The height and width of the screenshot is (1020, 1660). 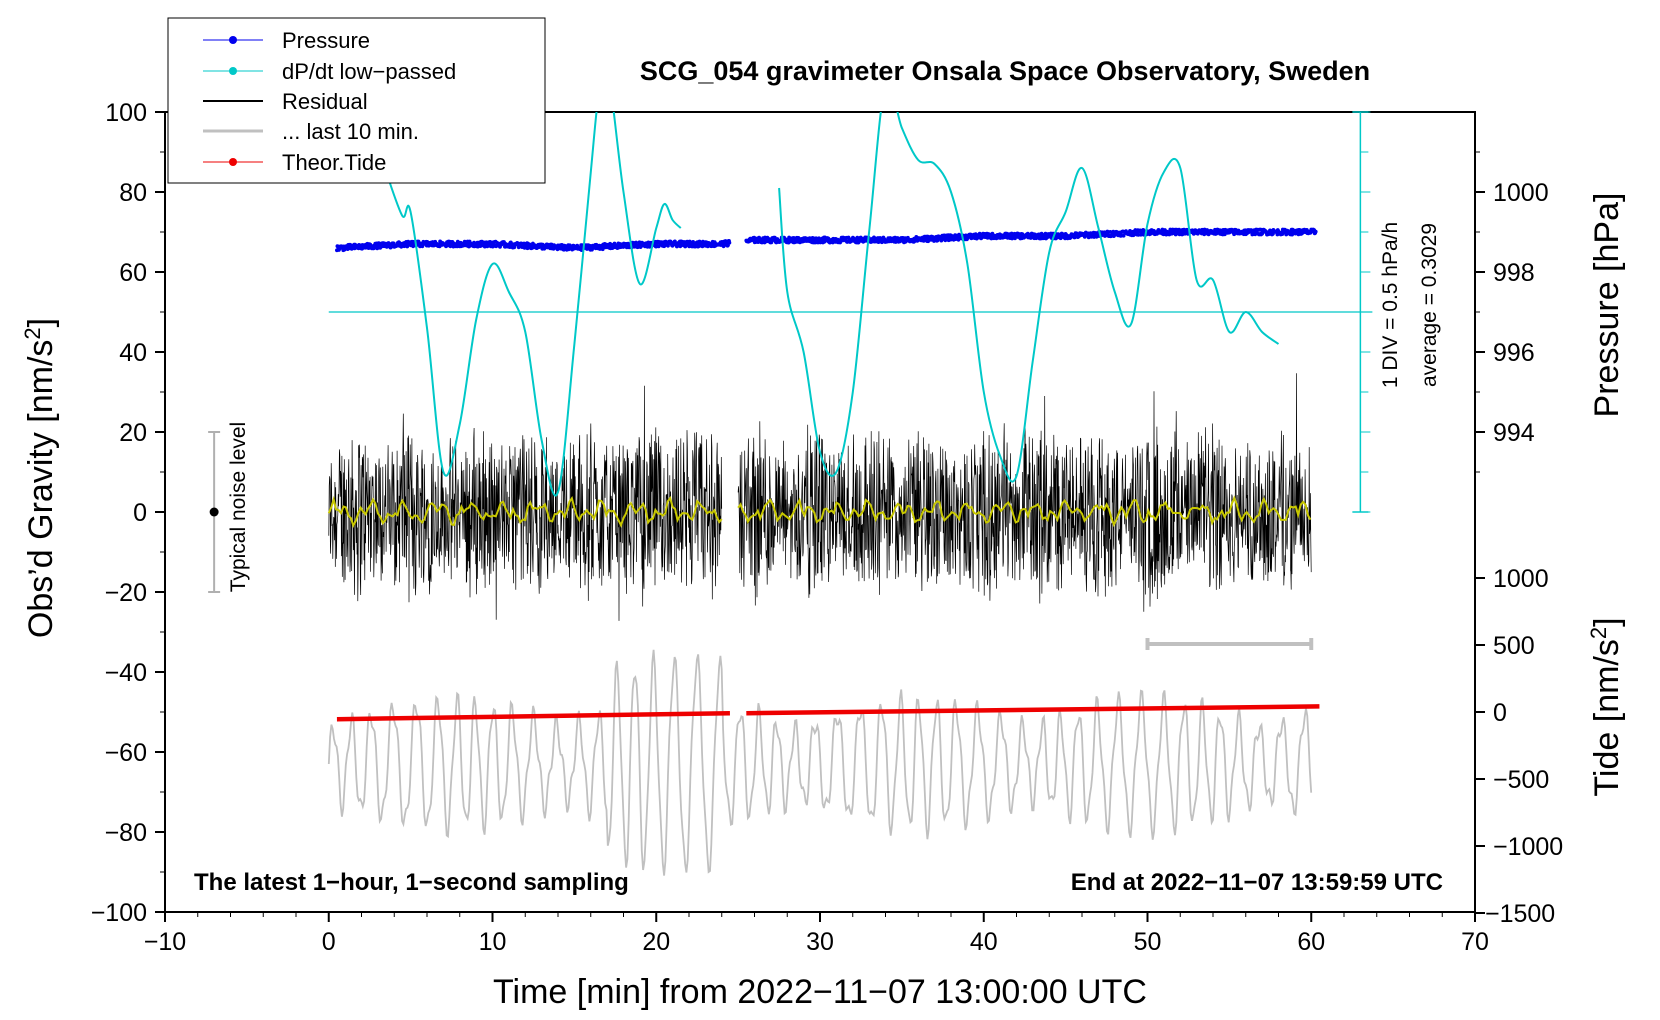 What do you see at coordinates (369, 71) in the screenshot?
I see `legend-label-dpdt: dP/dt low−passed` at bounding box center [369, 71].